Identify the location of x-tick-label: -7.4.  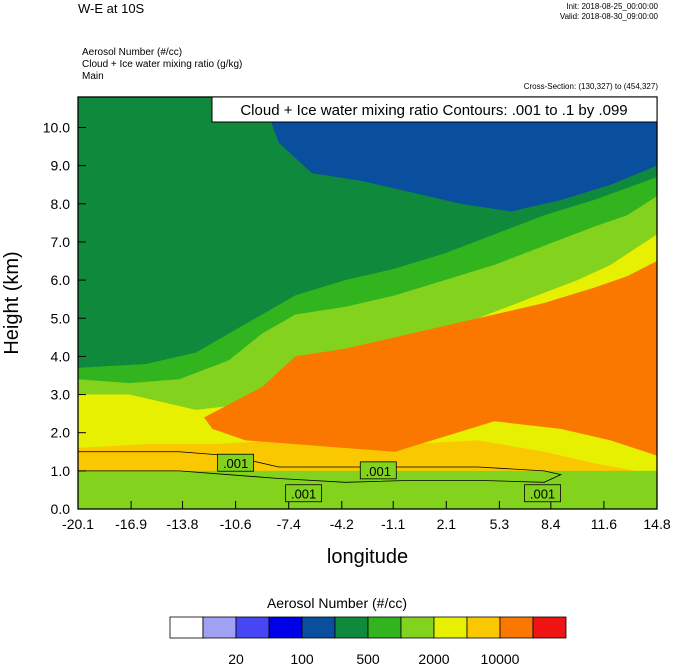
(289, 524).